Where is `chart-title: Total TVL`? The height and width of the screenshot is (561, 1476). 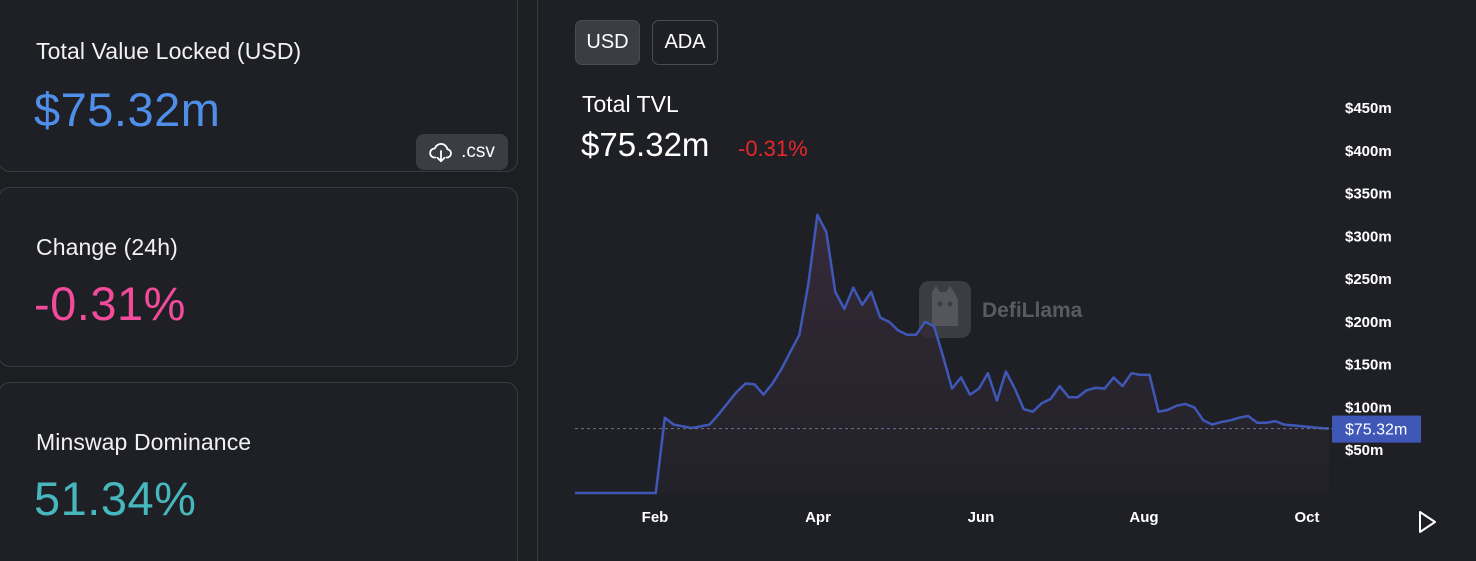 chart-title: Total TVL is located at coordinates (630, 104).